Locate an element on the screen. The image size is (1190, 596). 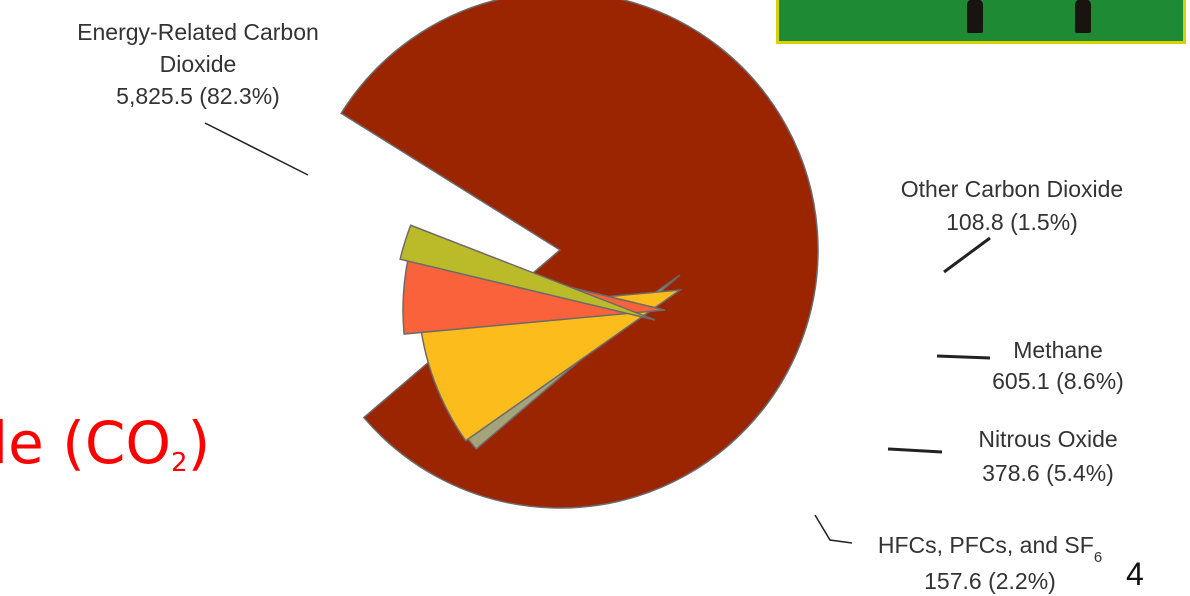
slice-label-line: HFCs, PFCs, and SF6 is located at coordinates (990, 549).